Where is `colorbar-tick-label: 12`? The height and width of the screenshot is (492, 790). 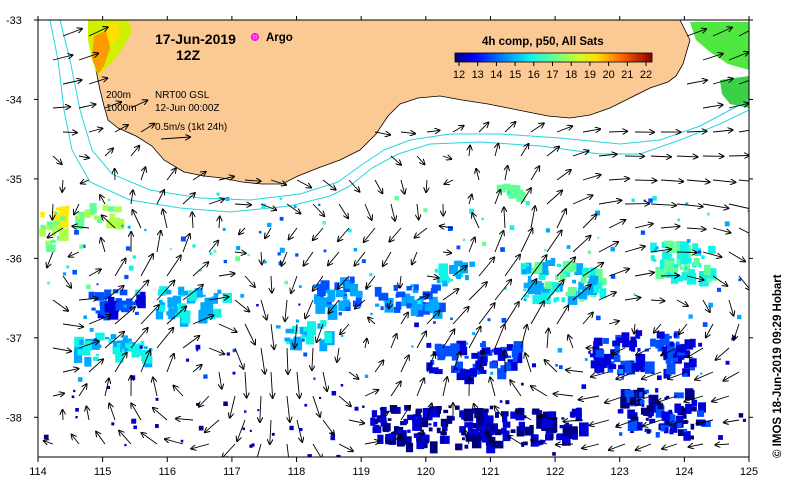 colorbar-tick-label: 12 is located at coordinates (459, 75).